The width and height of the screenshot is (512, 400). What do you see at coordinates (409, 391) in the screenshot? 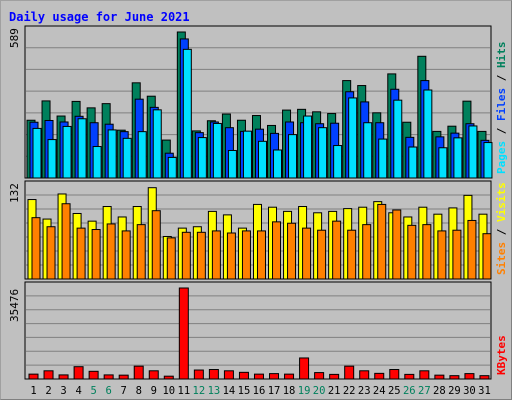
I see `day-label: 26` at bounding box center [409, 391].